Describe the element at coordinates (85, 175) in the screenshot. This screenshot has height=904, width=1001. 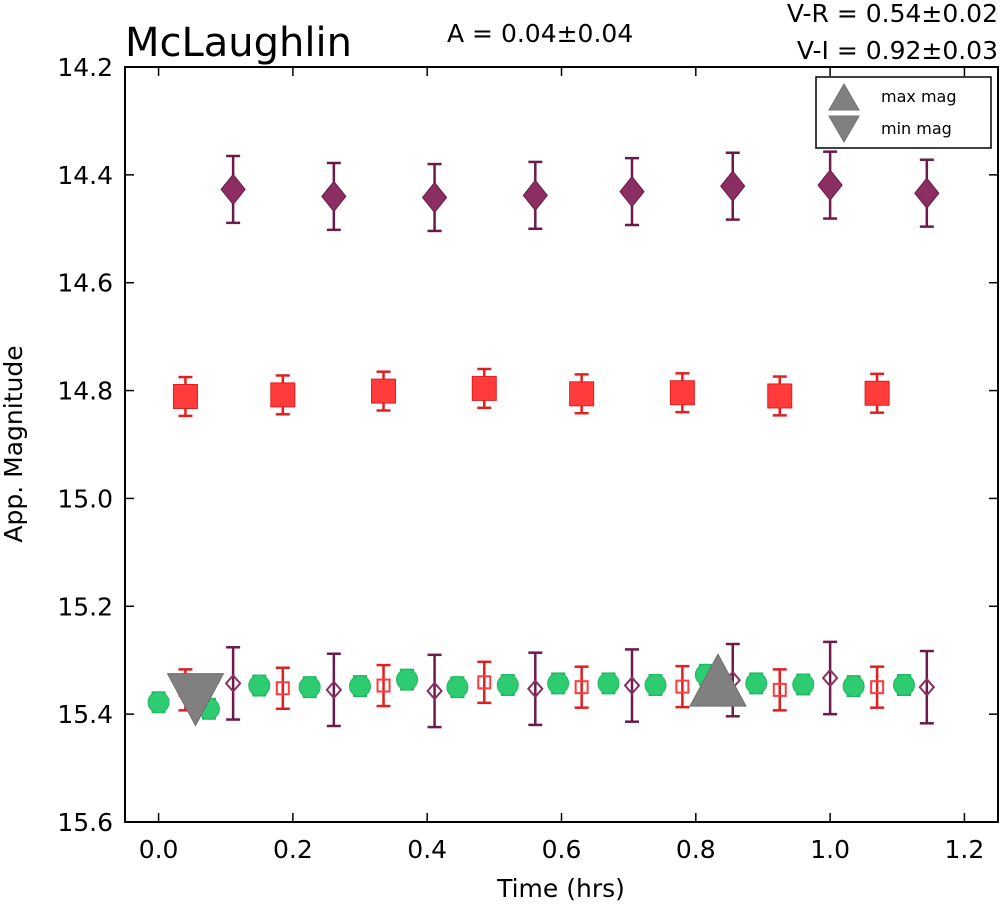
I see `y-tick-label: 14.4` at that location.